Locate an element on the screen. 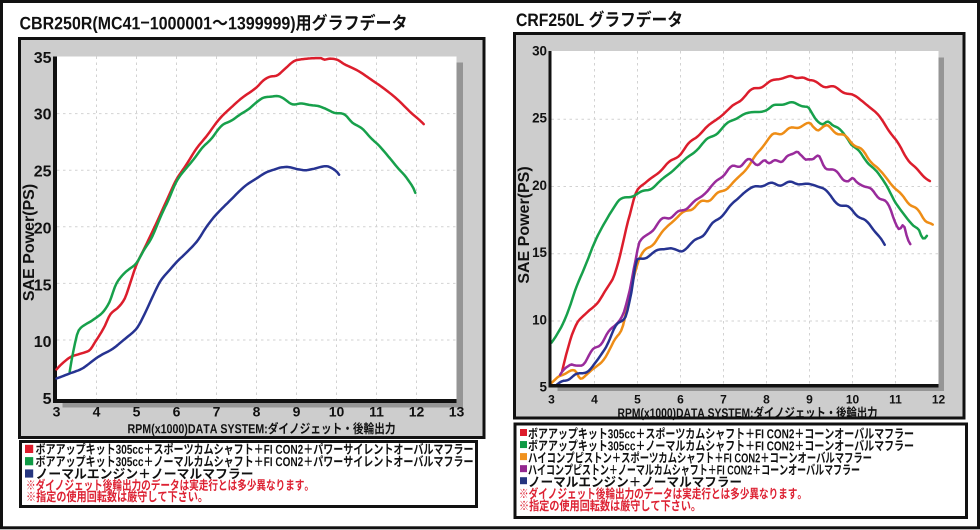  svg-text: 35 is located at coordinates (43, 58).